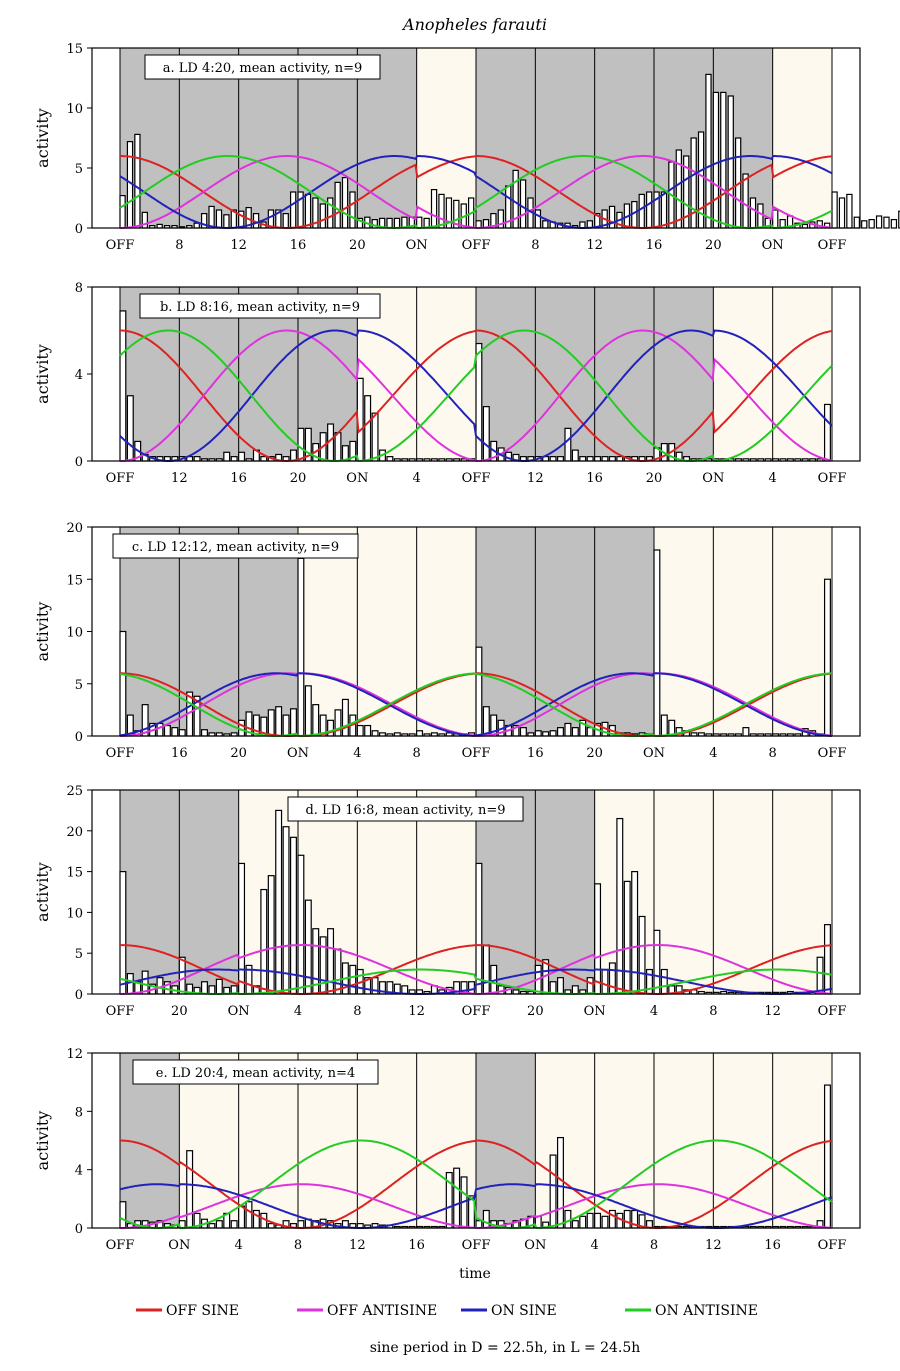 This screenshot has height=1371, width=900. Describe the element at coordinates (74, 832) in the screenshot. I see `y-tick-label: 20` at that location.